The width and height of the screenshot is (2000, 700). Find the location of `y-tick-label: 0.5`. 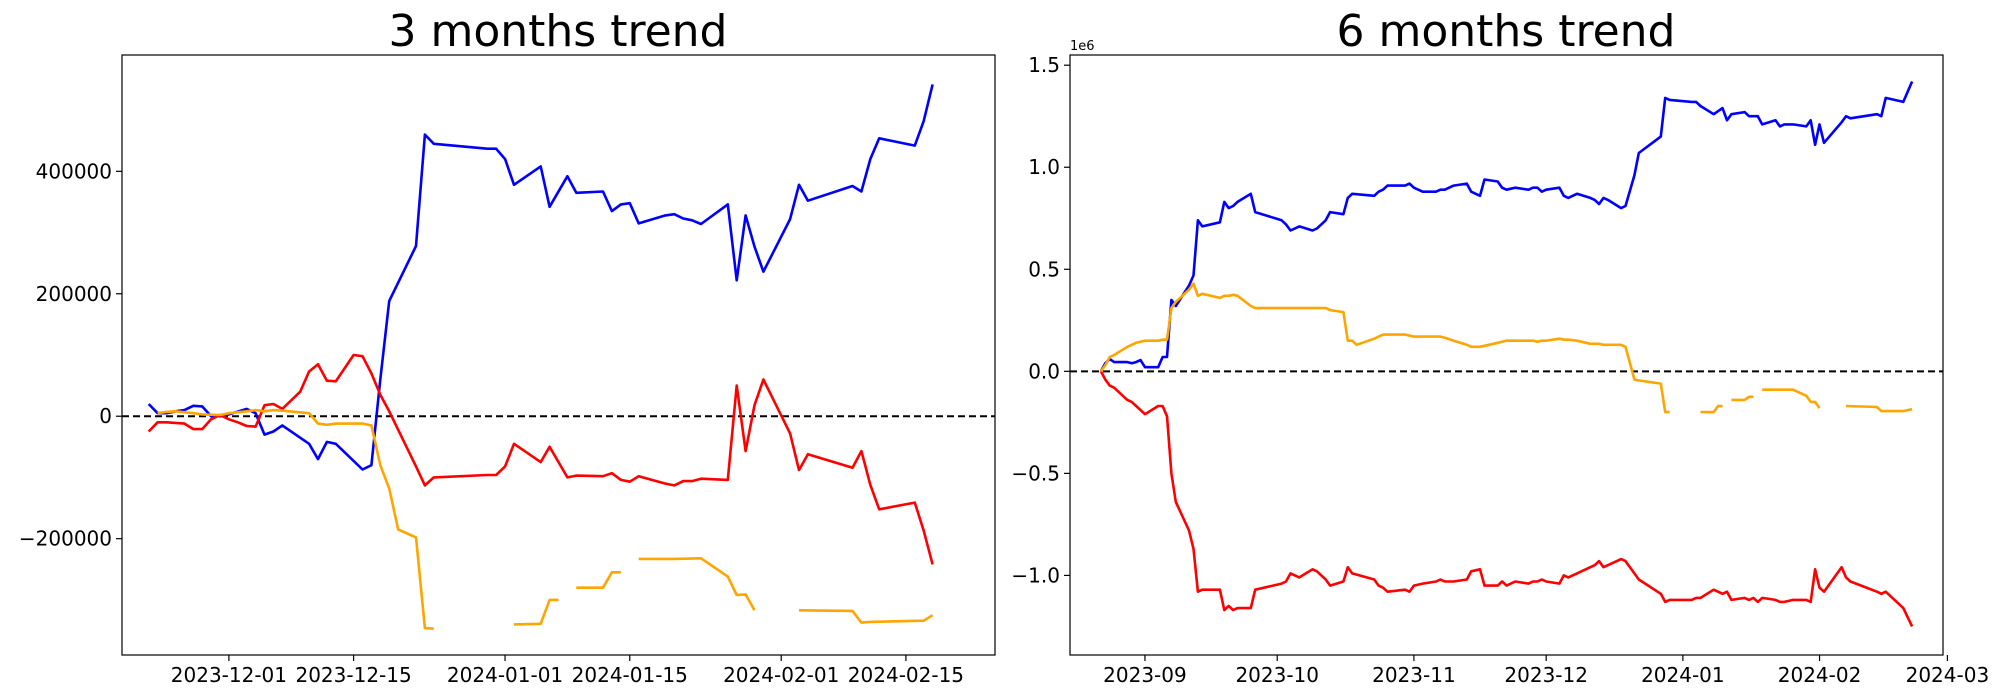

y-tick-label: 0.5 is located at coordinates (1044, 269).